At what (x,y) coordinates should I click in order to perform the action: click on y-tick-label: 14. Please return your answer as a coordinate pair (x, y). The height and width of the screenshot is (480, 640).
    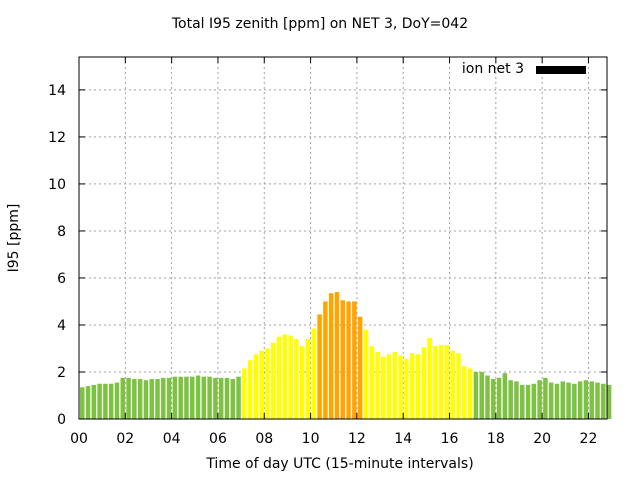
    Looking at the image, I should click on (57, 91).